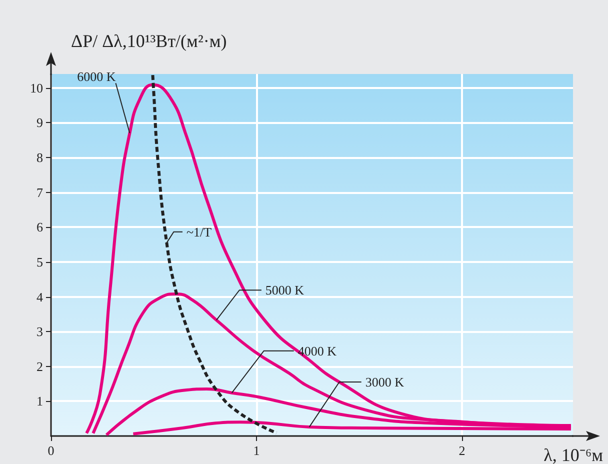 Image resolution: width=608 pixels, height=464 pixels. Describe the element at coordinates (385, 382) in the screenshot. I see `text: 3000 K` at that location.